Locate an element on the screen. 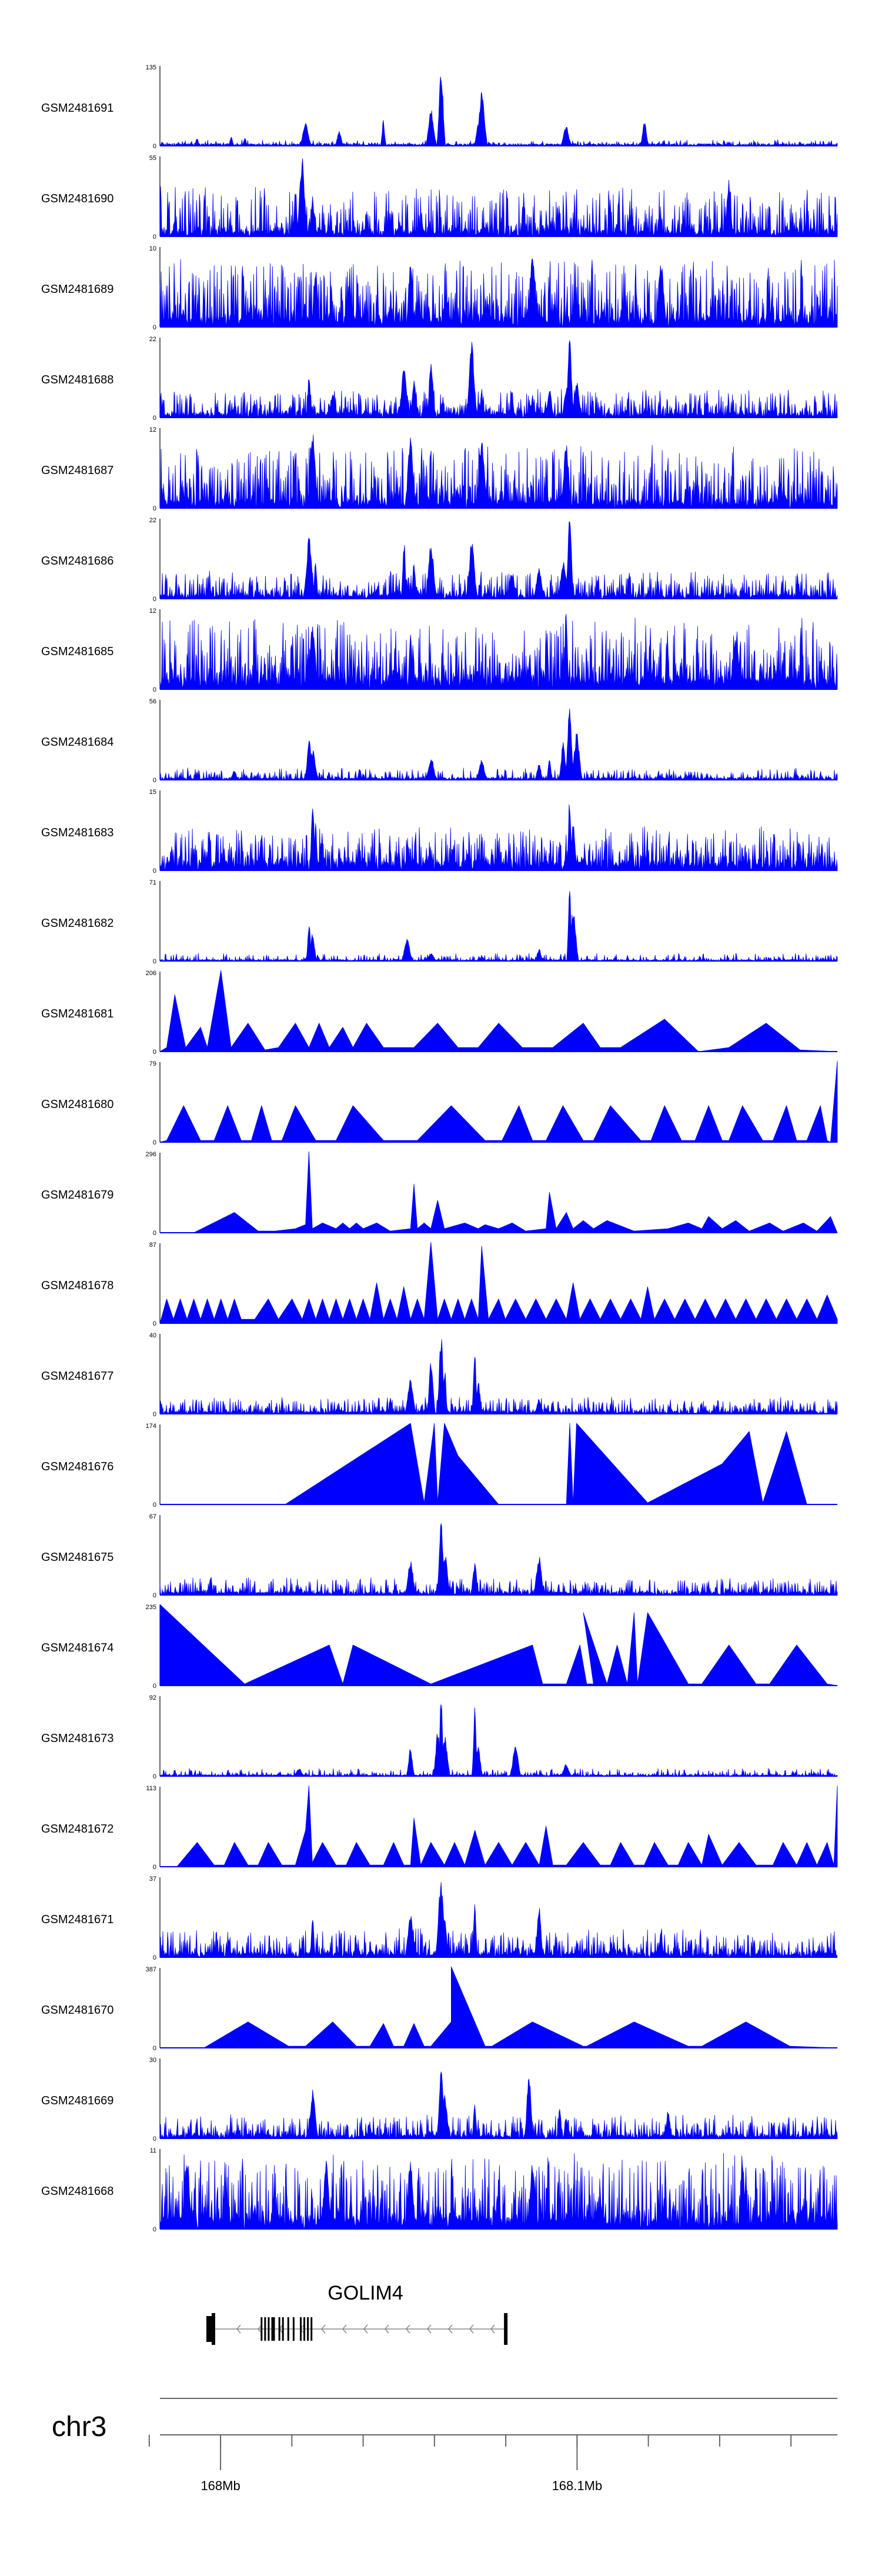 The image size is (882, 2576). coverage-track: GSM2481668 11 0 is located at coordinates (439, 2190).